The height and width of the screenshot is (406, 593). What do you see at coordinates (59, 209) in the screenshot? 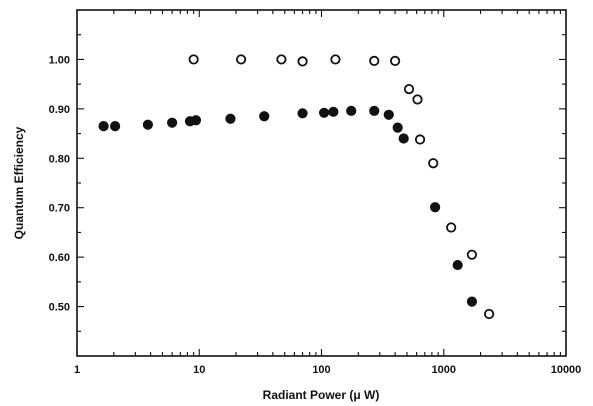
I see `y-tick-label: 0.70` at bounding box center [59, 209].